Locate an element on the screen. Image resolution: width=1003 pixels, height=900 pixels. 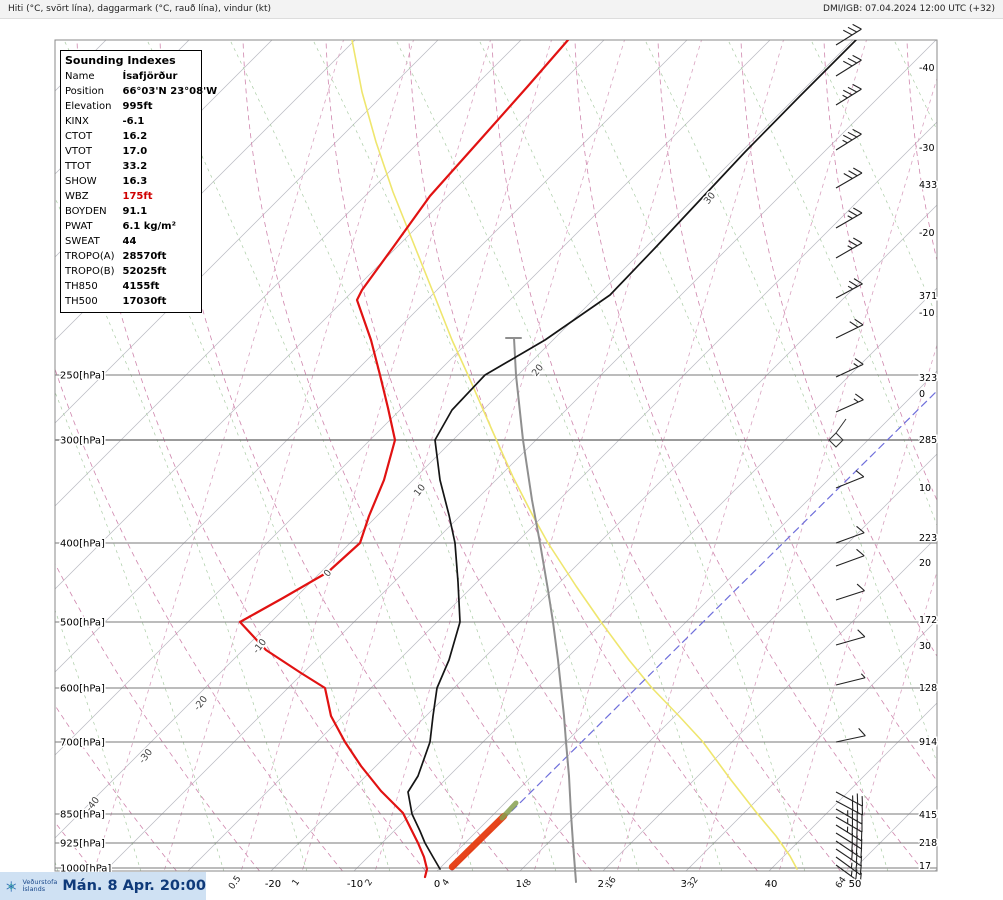
index-value: 16.3 is located at coordinates (135, 181).